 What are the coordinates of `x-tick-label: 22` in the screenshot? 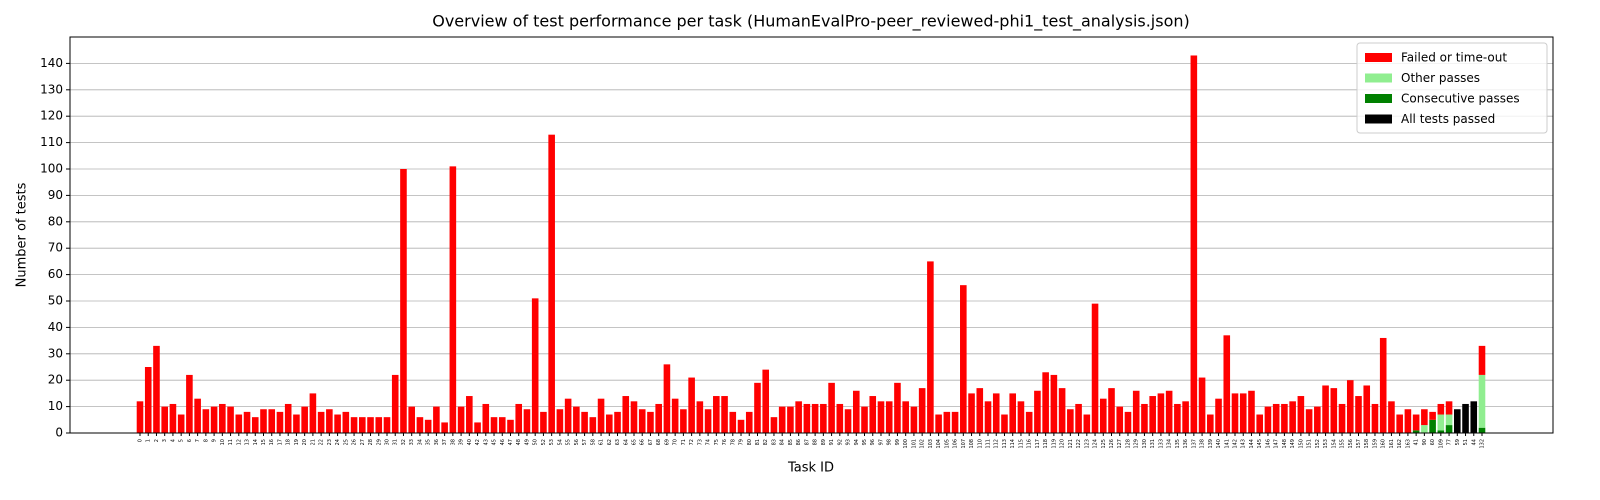 It's located at (322, 442).